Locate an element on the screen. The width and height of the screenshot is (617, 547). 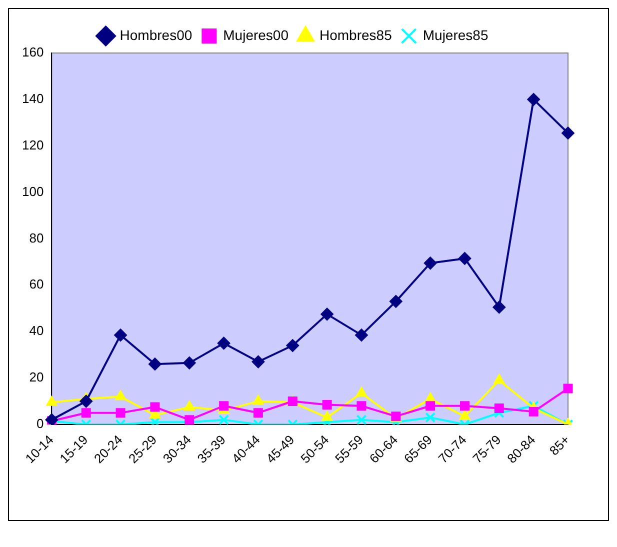
y-tick-label: 160 is located at coordinates (33, 52).